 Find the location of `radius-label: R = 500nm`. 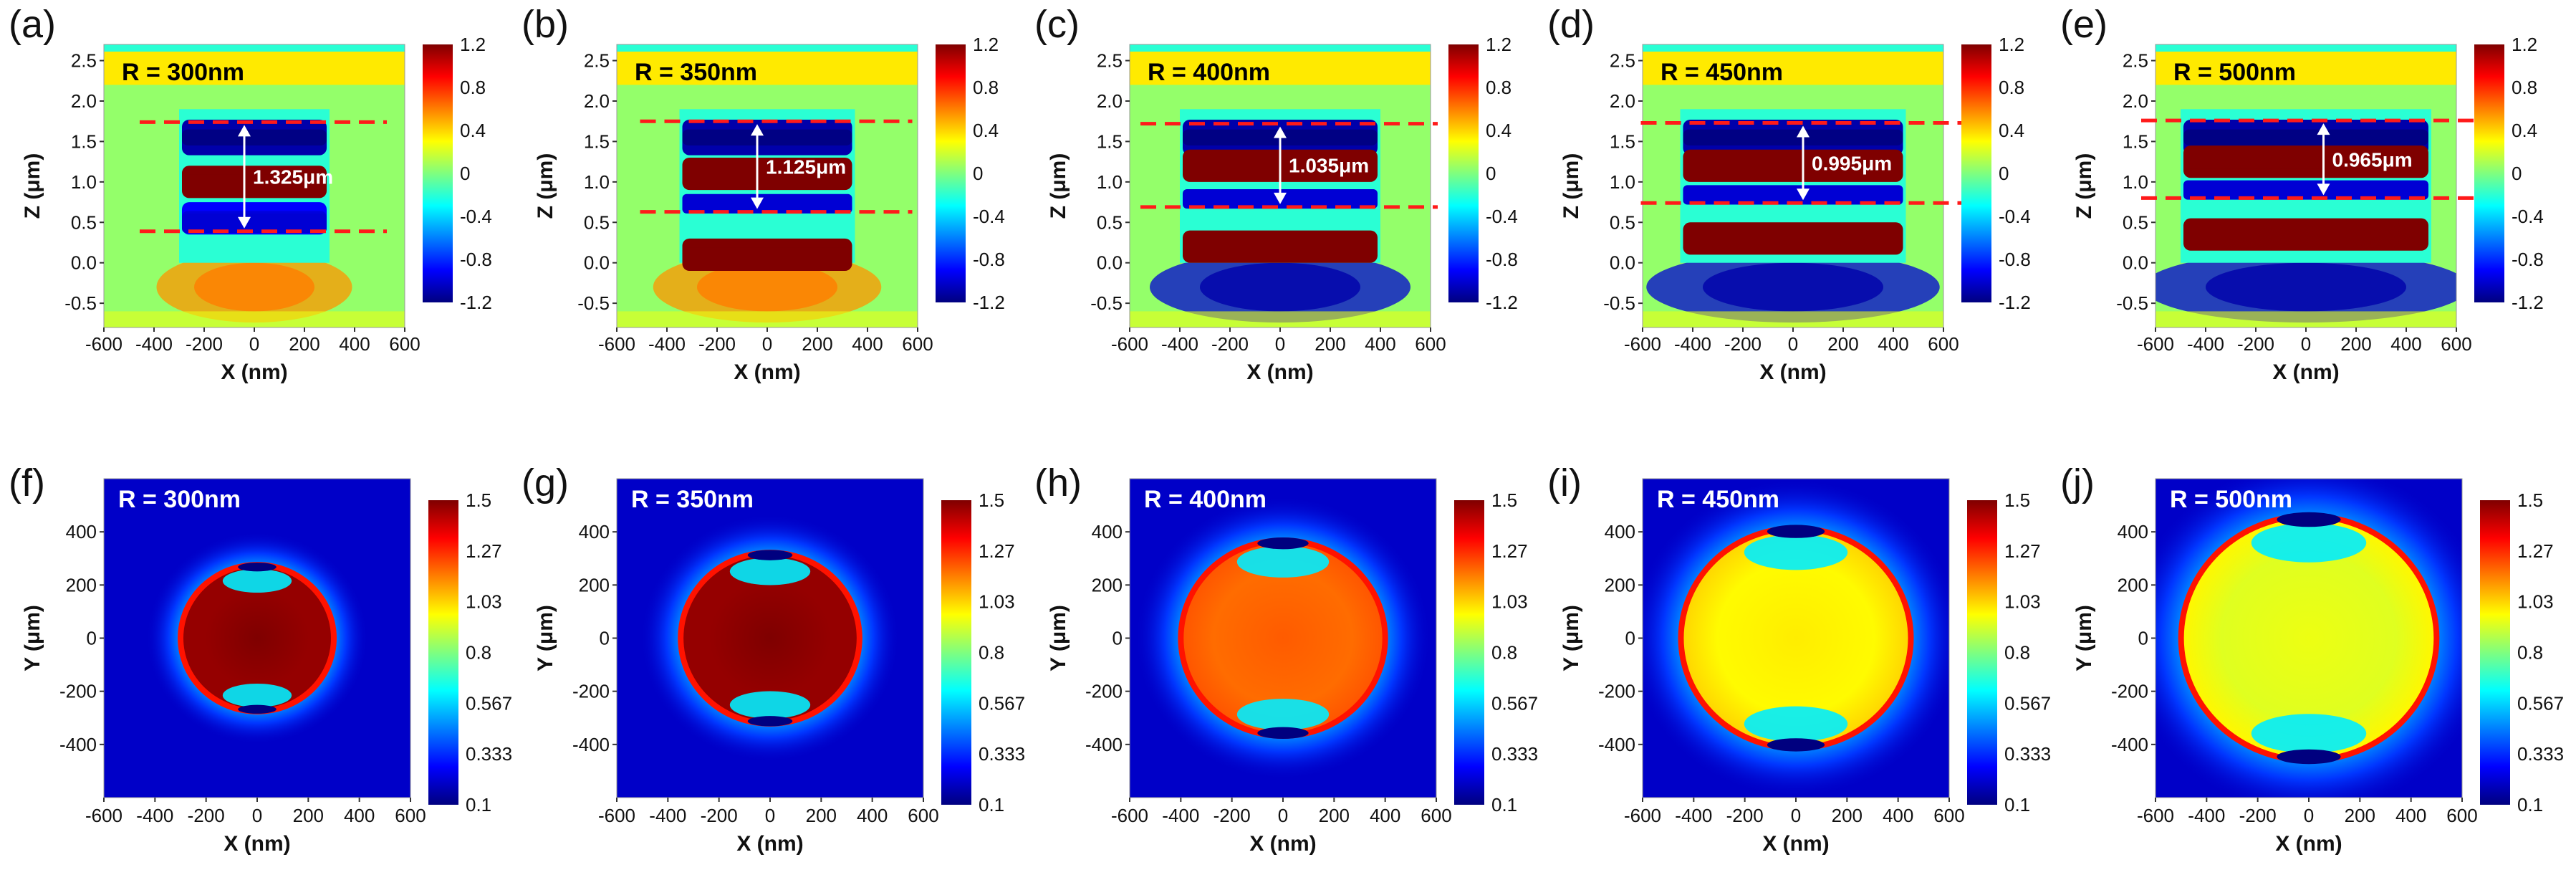

radius-label: R = 500nm is located at coordinates (2234, 72).